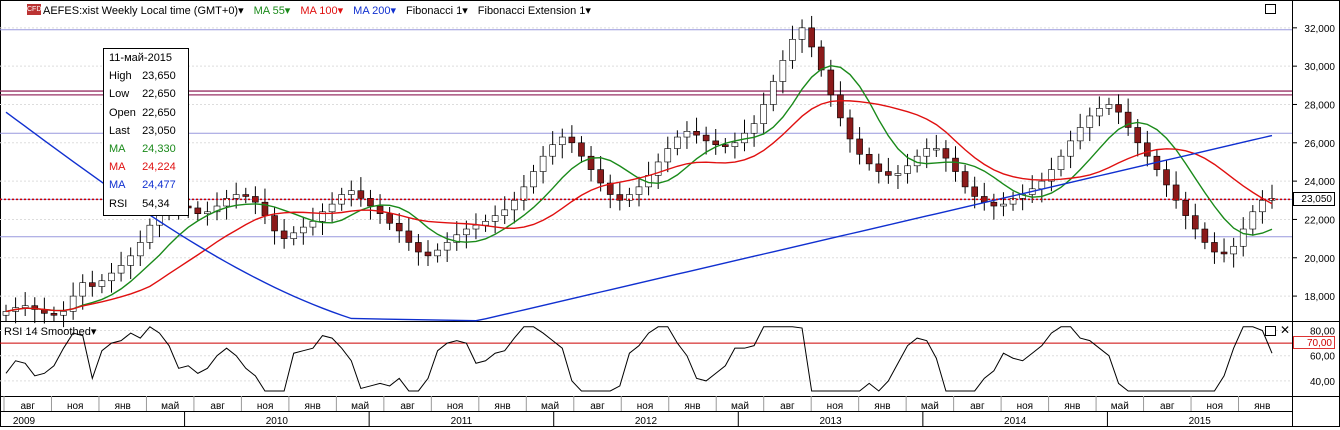  What do you see at coordinates (122, 112) in the screenshot?
I see `info-open-label: Open` at bounding box center [122, 112].